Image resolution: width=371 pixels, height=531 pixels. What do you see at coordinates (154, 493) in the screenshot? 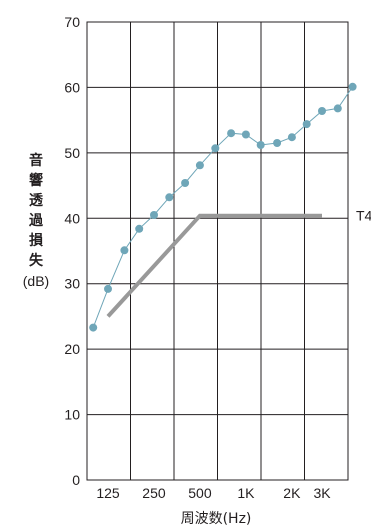
I see `x-tick-label: 250` at bounding box center [154, 493].